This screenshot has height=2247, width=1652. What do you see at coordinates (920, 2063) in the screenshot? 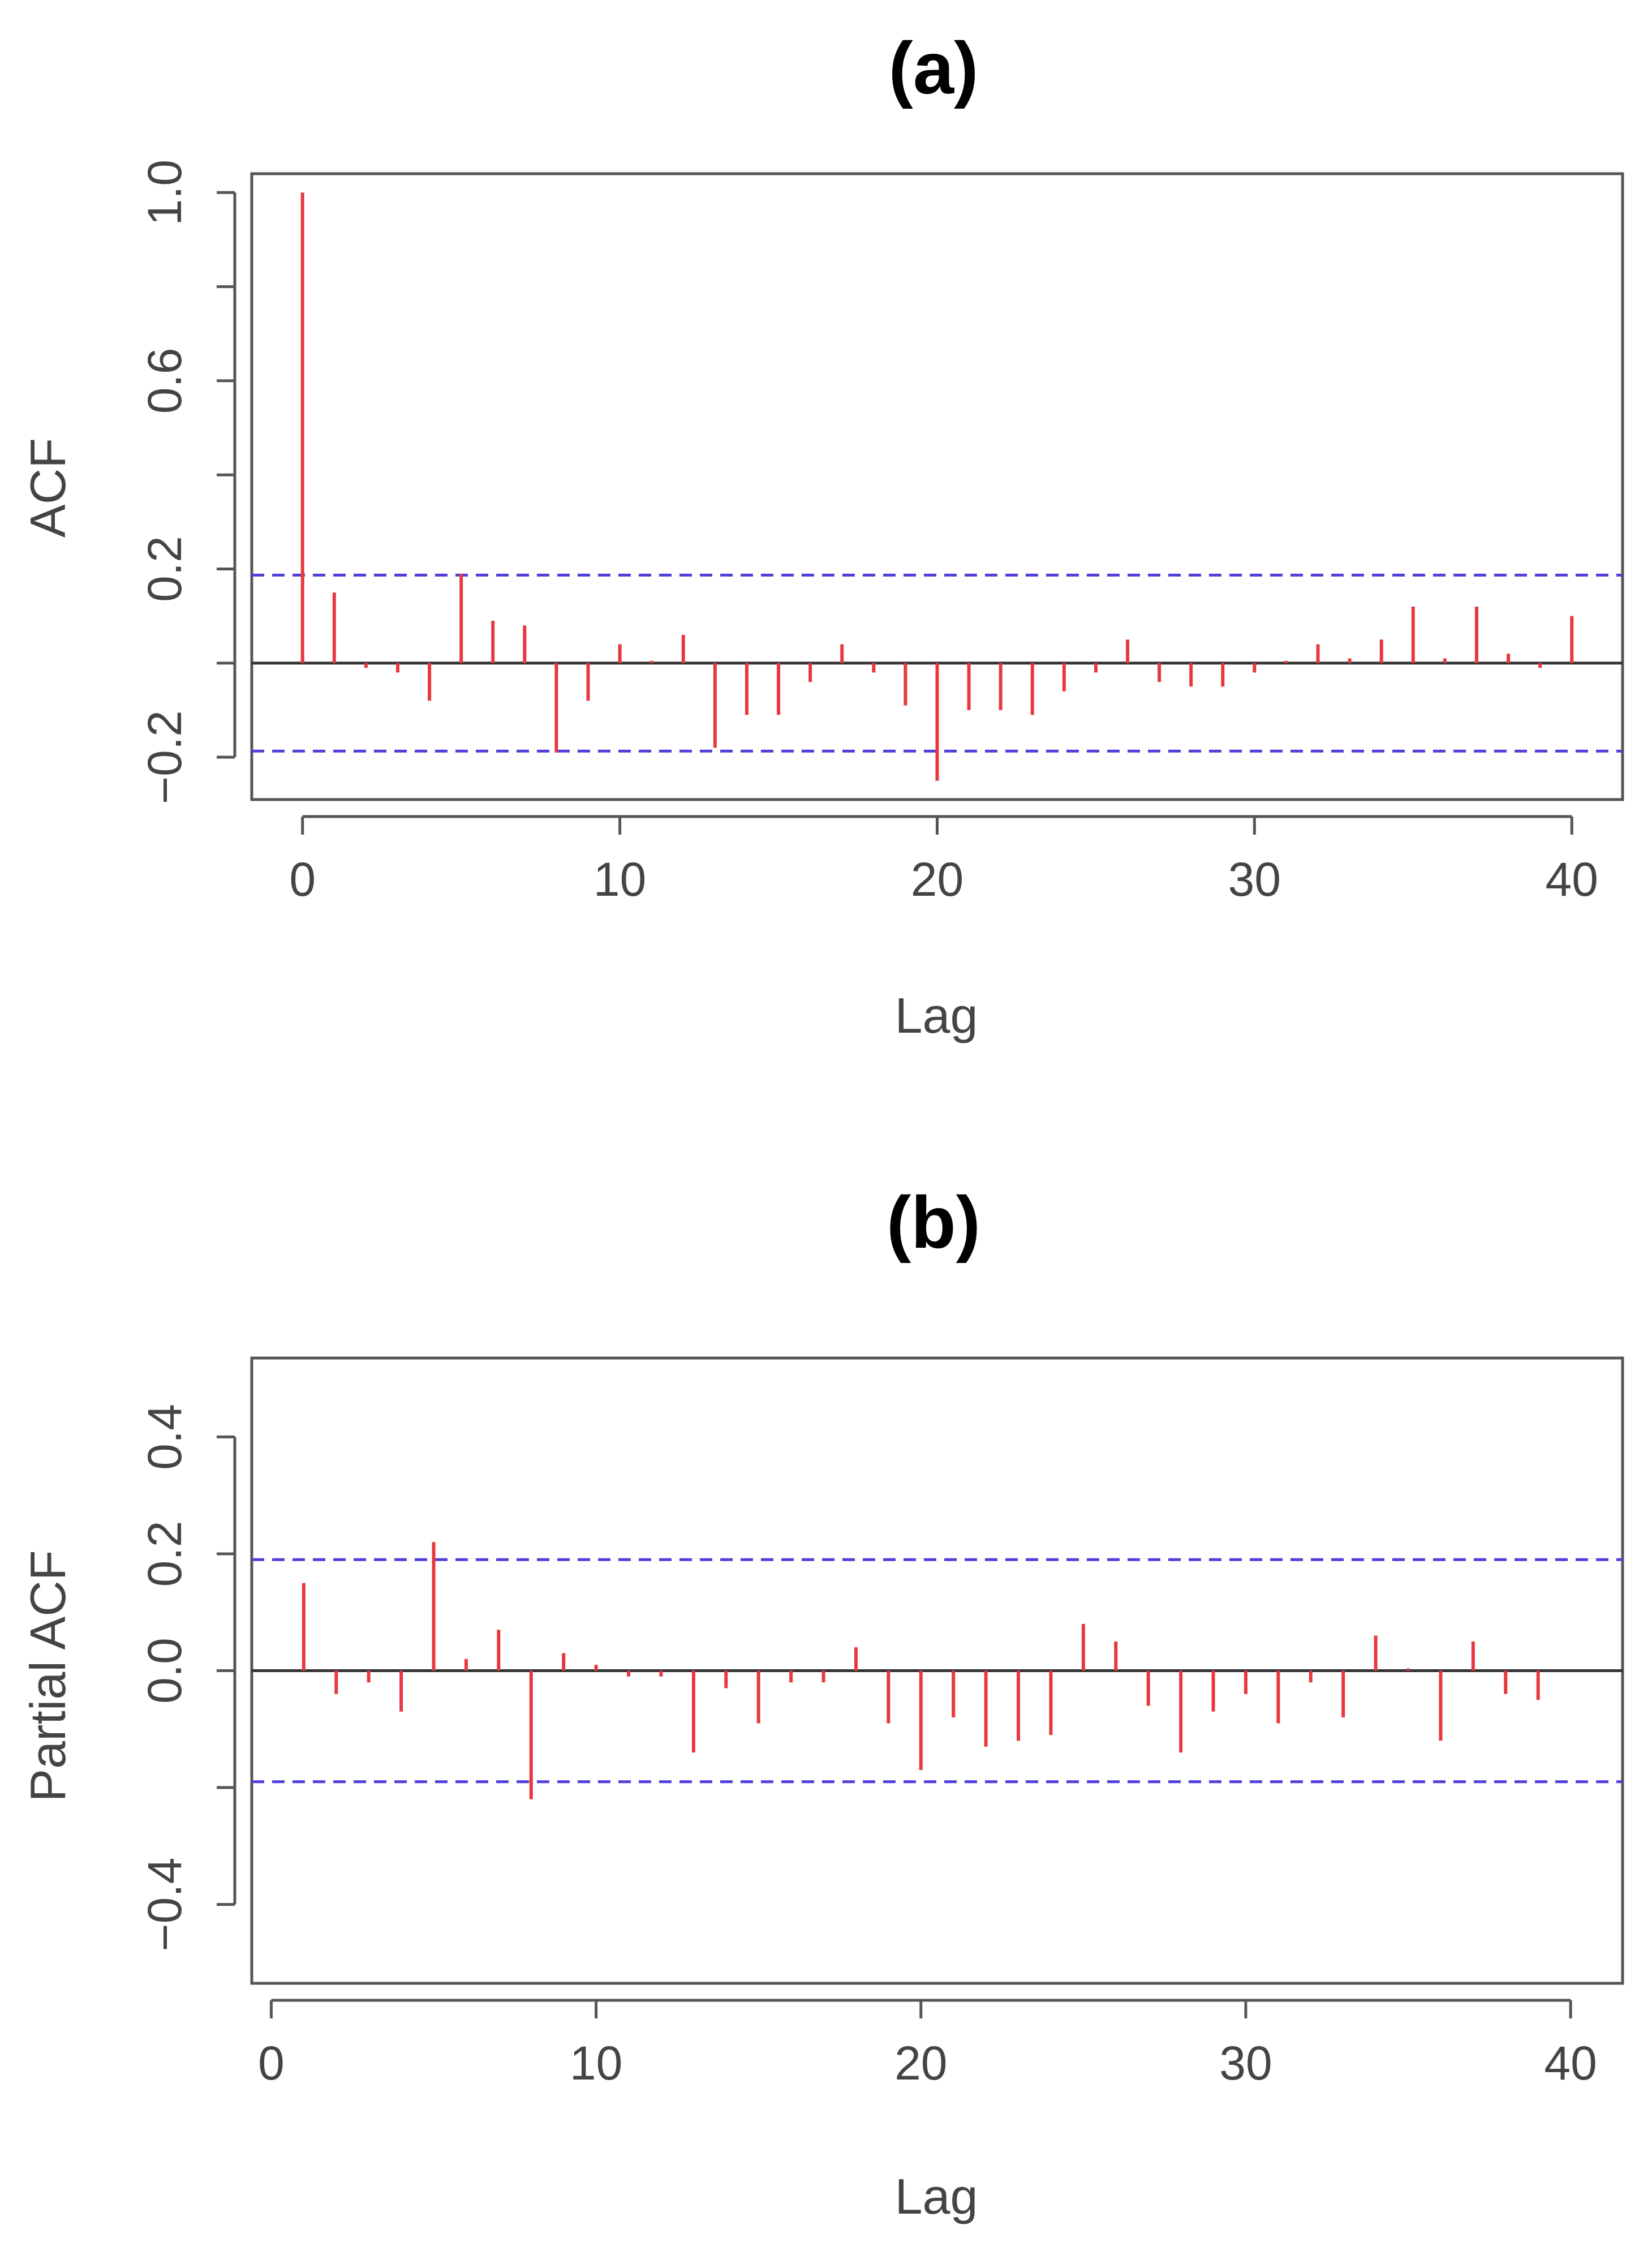
I see `pacf-x-tick-label: 20` at bounding box center [920, 2063].